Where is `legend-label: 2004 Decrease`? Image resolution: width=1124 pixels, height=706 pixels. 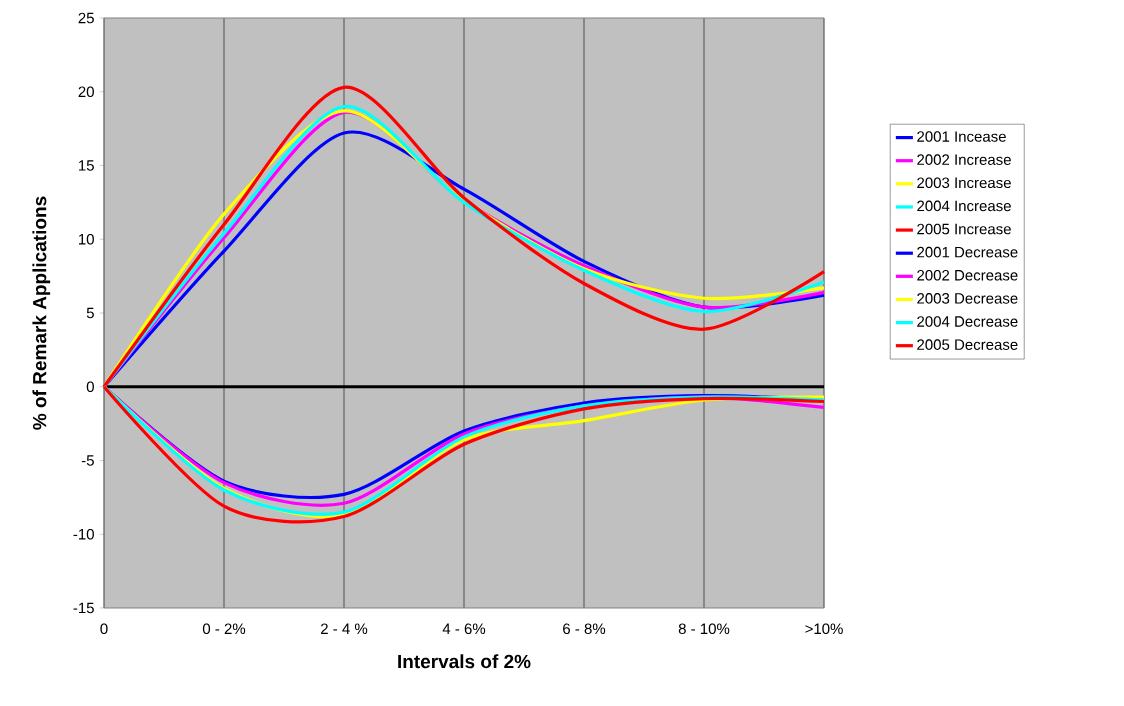 legend-label: 2004 Decrease is located at coordinates (967, 321).